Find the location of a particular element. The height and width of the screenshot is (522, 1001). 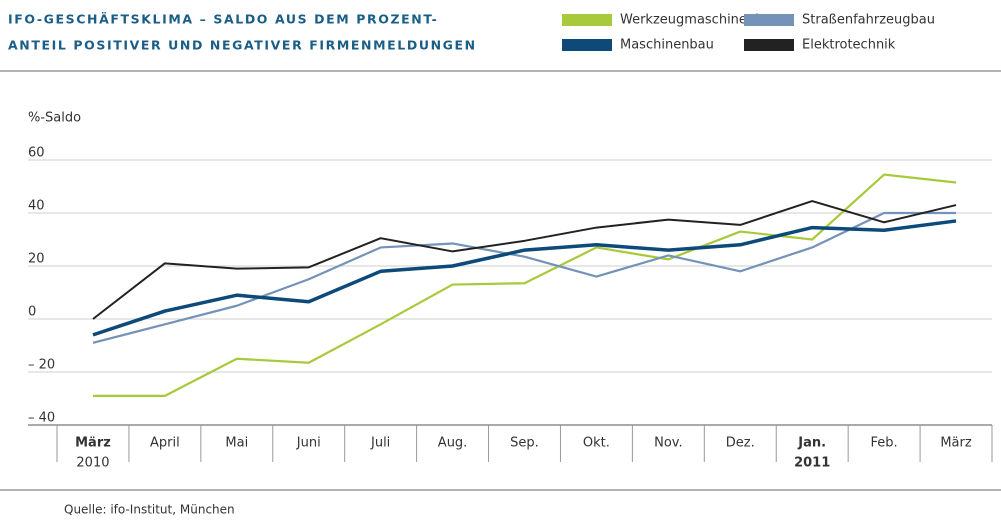

x-tick-label: Okt. is located at coordinates (596, 443).